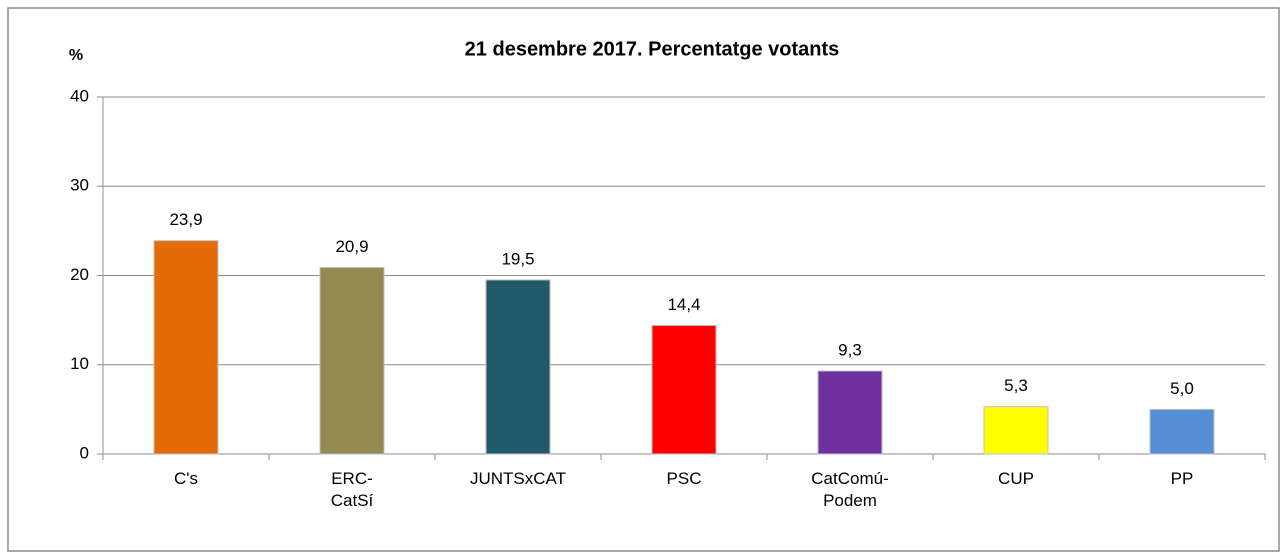 The image size is (1287, 560). What do you see at coordinates (1182, 388) in the screenshot?
I see `value-label: 5,0` at bounding box center [1182, 388].